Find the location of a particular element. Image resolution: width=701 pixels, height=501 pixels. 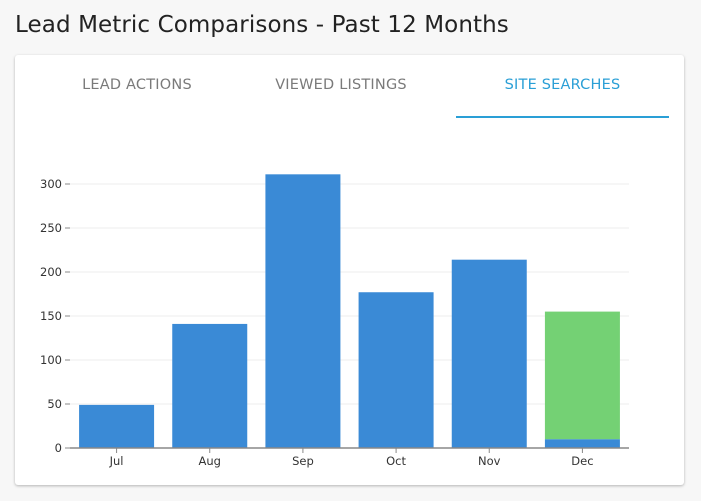

tab-viewed-listings: VIEWED LISTINGS is located at coordinates (341, 85).